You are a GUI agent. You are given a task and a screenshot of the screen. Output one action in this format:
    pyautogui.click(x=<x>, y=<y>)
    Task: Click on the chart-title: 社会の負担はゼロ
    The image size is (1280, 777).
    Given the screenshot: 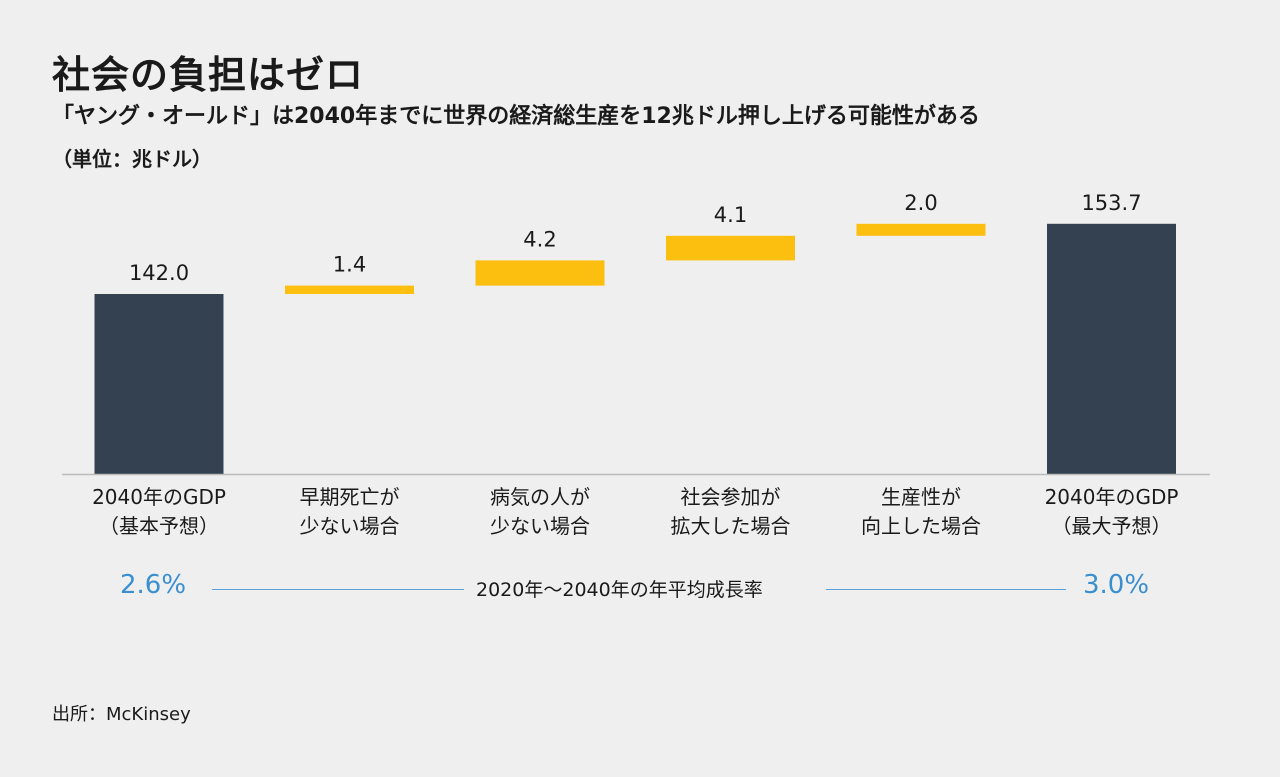 What is the action you would take?
    pyautogui.click(x=208, y=75)
    